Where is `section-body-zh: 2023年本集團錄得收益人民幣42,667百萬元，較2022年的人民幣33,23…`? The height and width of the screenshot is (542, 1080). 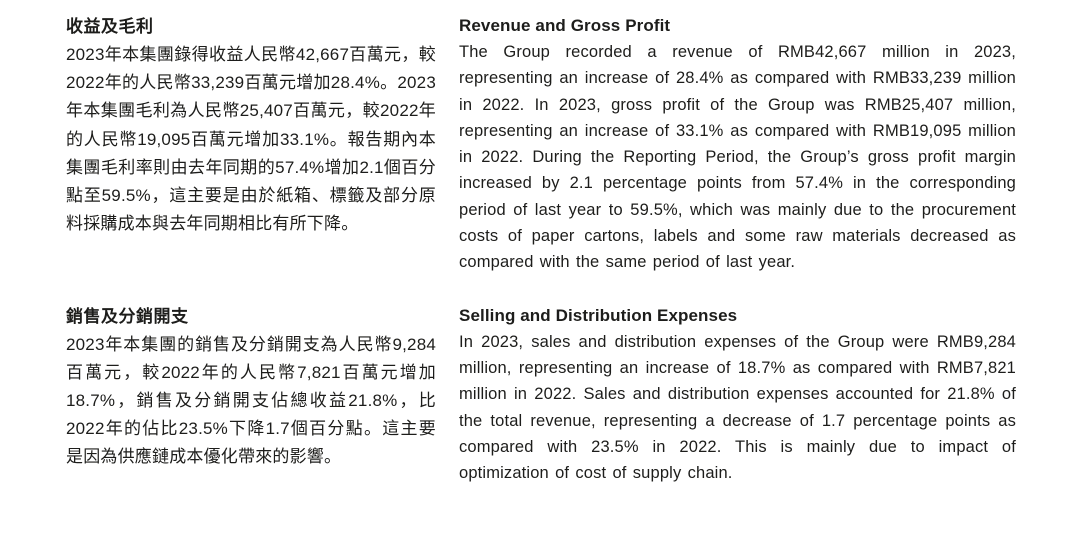
section-body-zh: 2023年本集團錄得收益人民幣42,667百萬元，較2022年的人民幣33,23… is located at coordinates (251, 139).